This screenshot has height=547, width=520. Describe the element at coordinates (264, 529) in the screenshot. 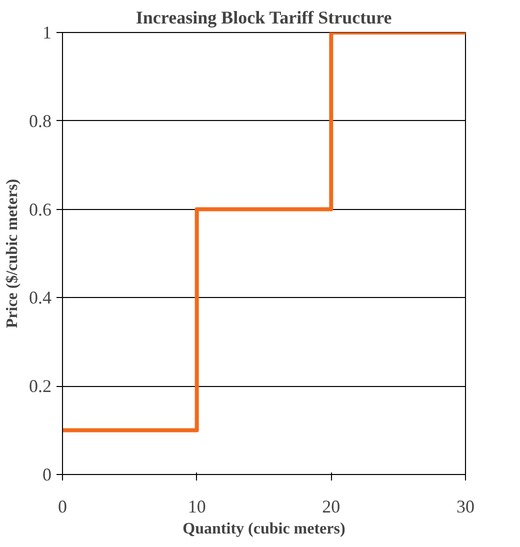

I see `x-axis-title: Quantity (cubic meters)` at that location.